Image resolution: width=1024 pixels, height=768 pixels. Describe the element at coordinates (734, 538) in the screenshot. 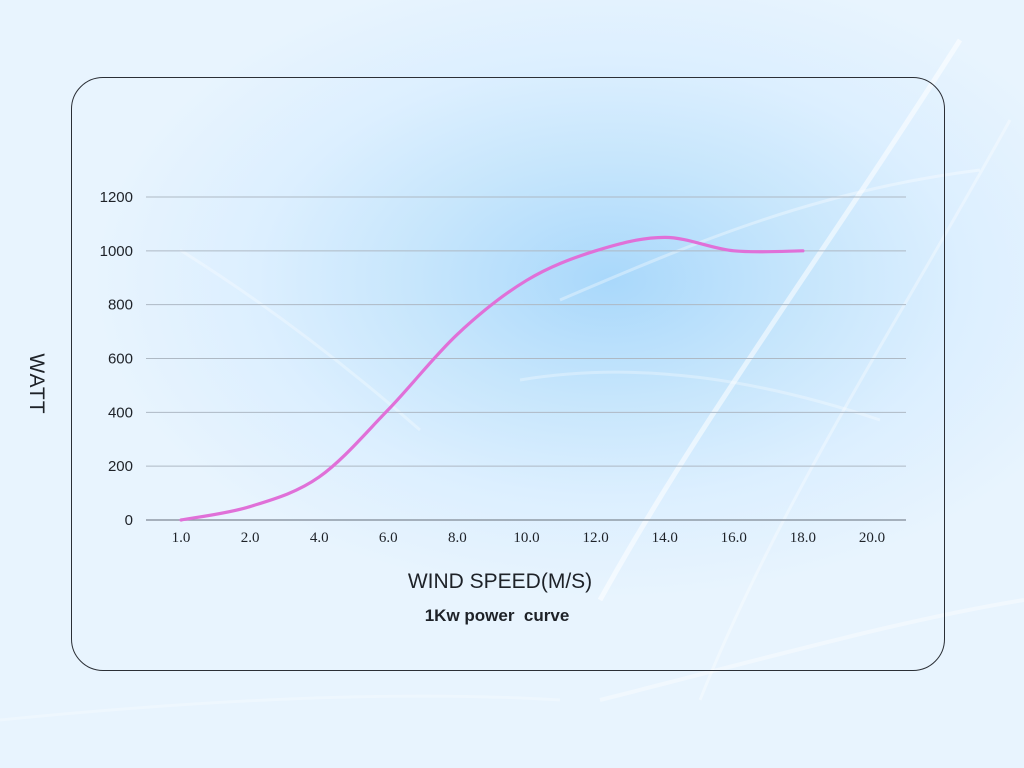

I see `x-tick-label: 16.0` at that location.